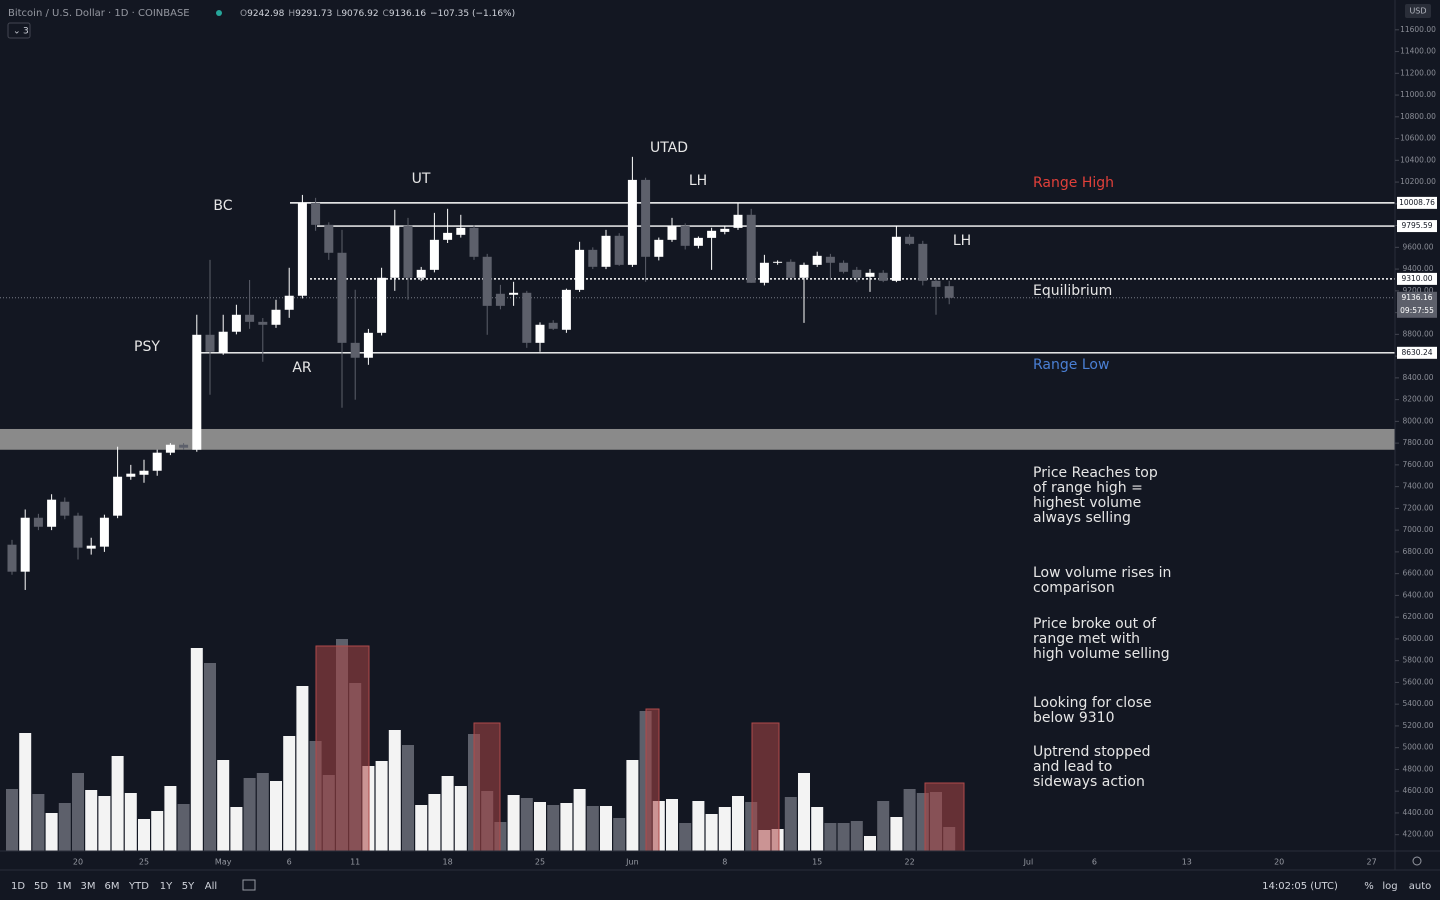  I want to click on range-button: 1D, so click(18, 886).